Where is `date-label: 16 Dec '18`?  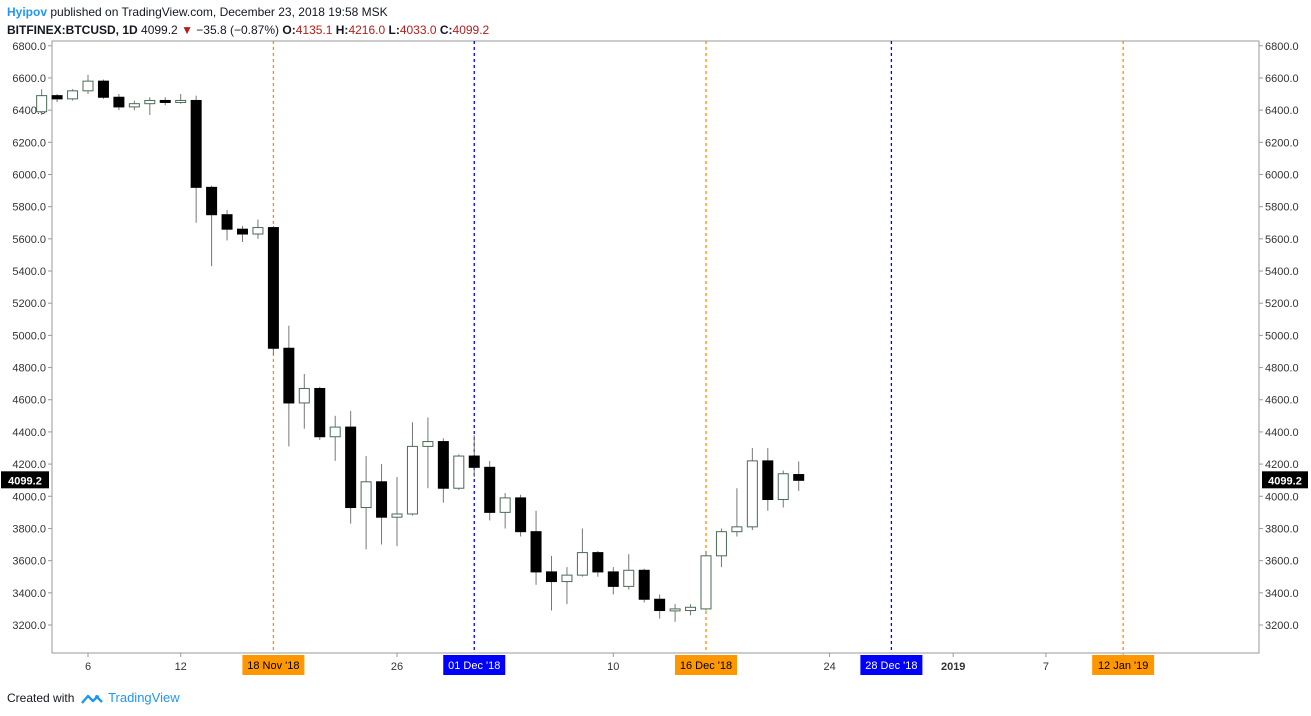
date-label: 16 Dec '18 is located at coordinates (706, 666).